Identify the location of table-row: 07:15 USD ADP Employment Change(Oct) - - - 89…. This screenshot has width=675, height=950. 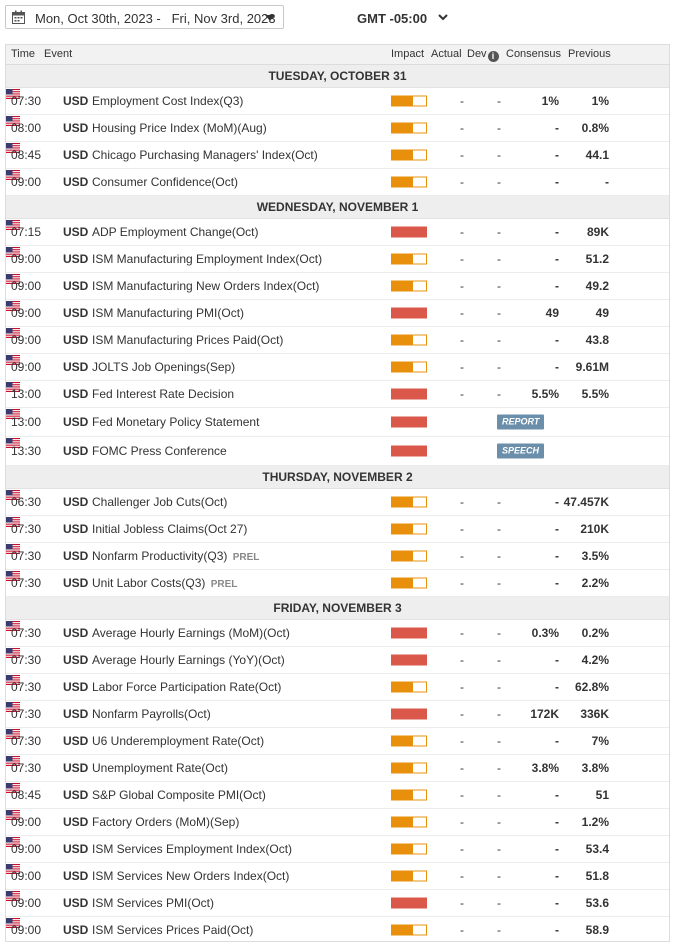
(337, 232).